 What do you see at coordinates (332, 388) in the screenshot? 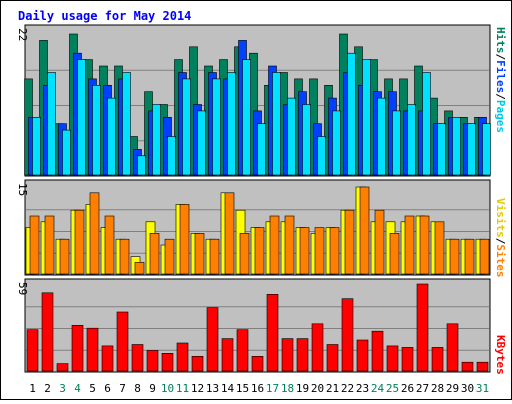
I see `x-tick-label: 21` at bounding box center [332, 388].